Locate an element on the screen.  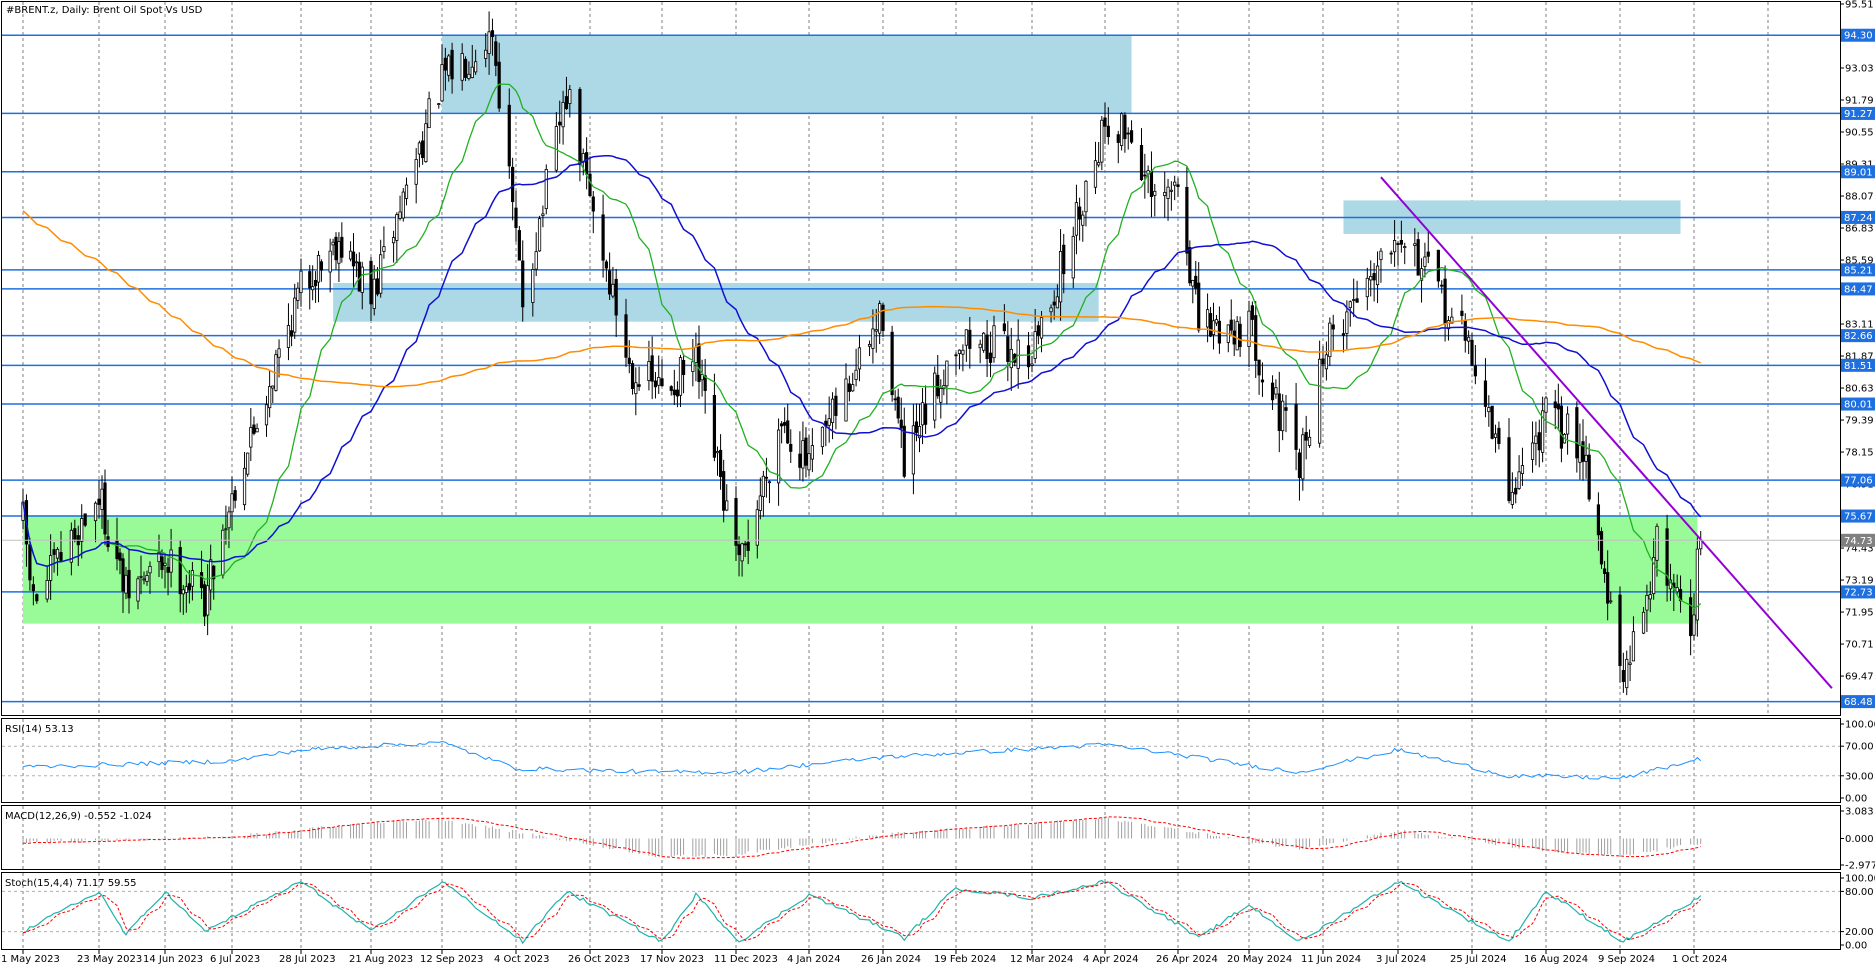
price-tick-label: 73.19 is located at coordinates (1859, 581).